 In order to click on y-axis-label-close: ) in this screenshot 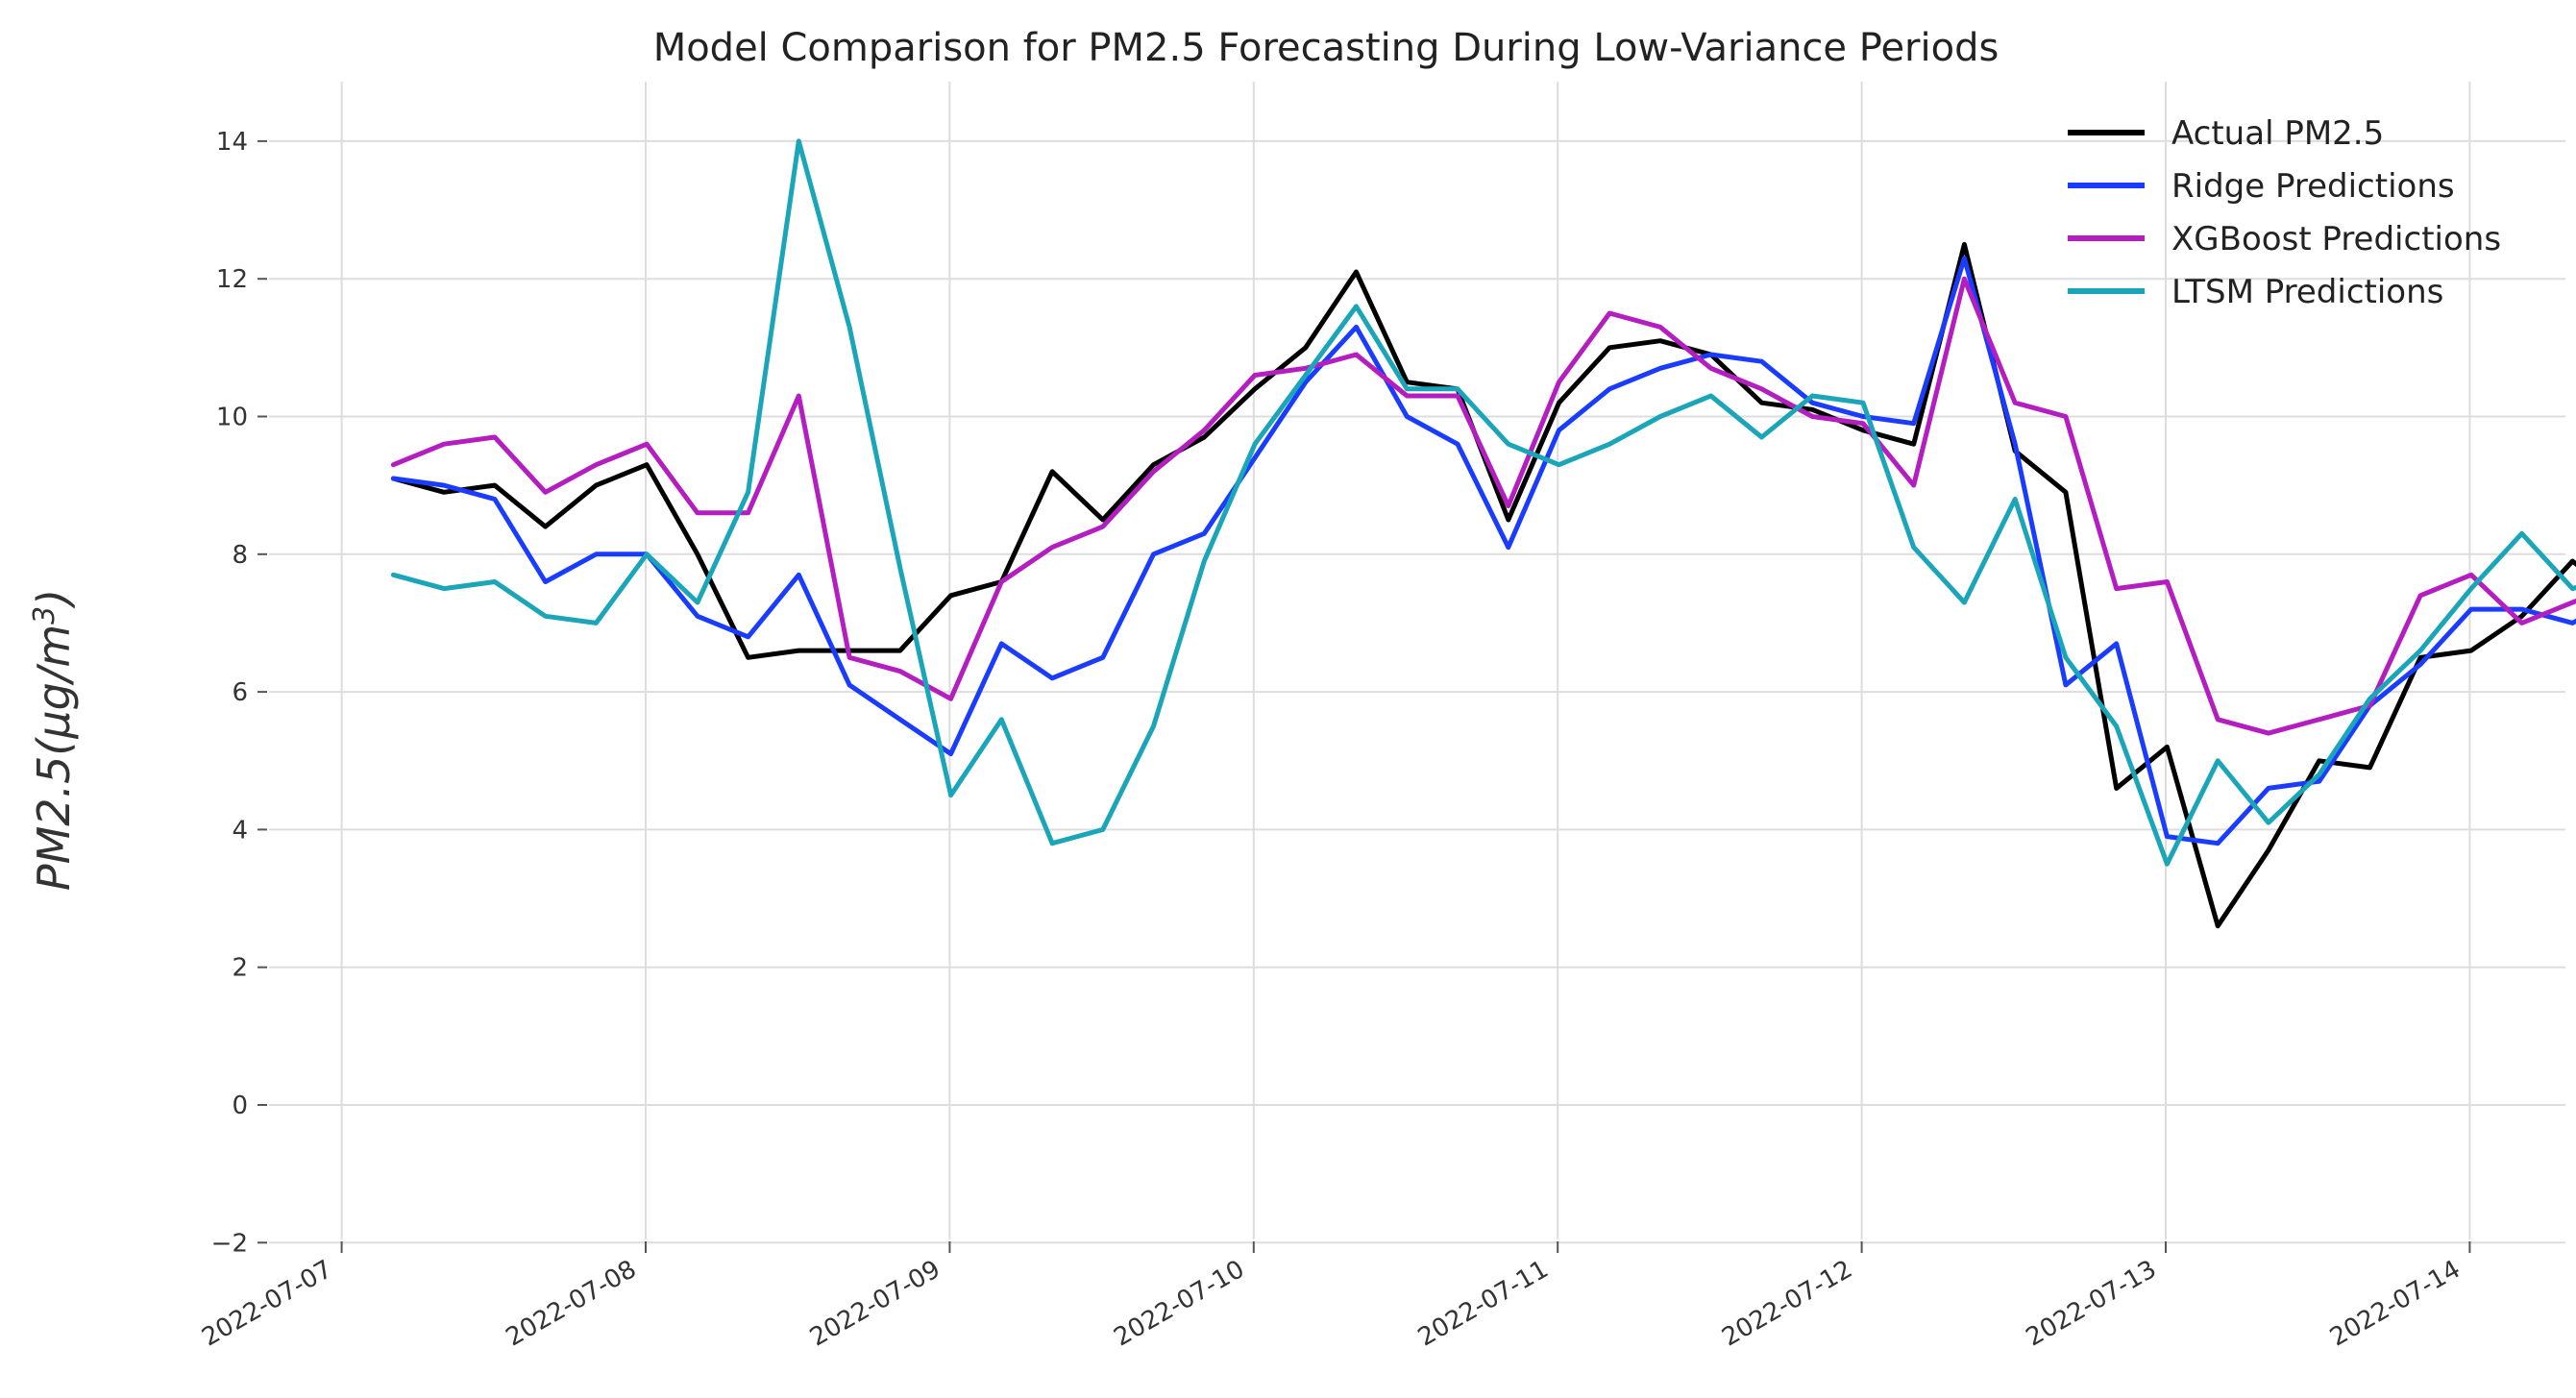, I will do `click(54, 599)`.